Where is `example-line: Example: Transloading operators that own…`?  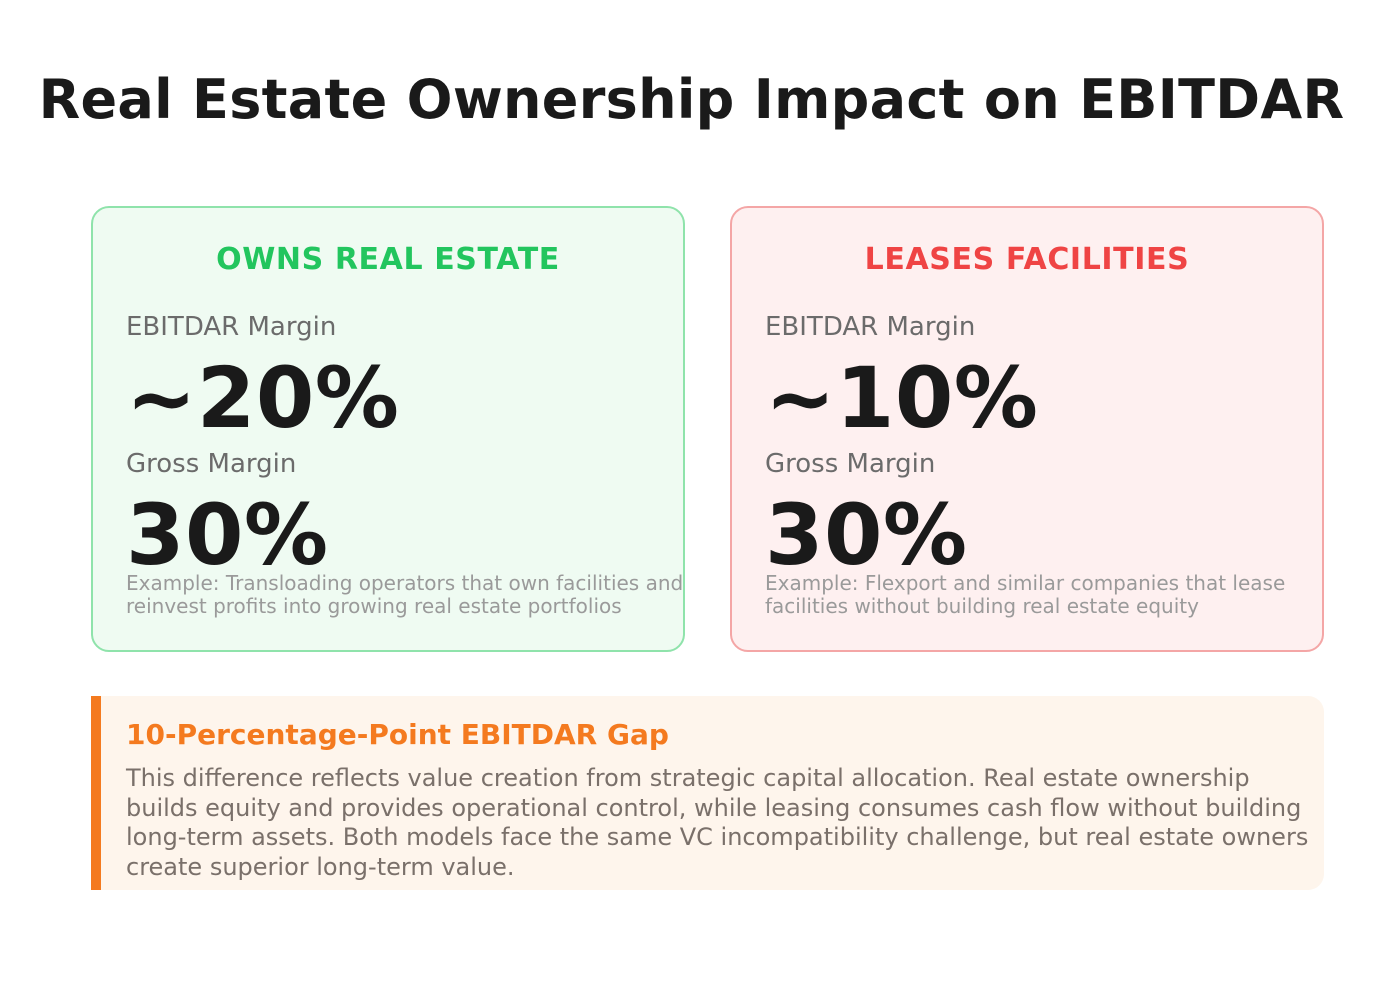 example-line: Example: Transloading operators that own… is located at coordinates (405, 583).